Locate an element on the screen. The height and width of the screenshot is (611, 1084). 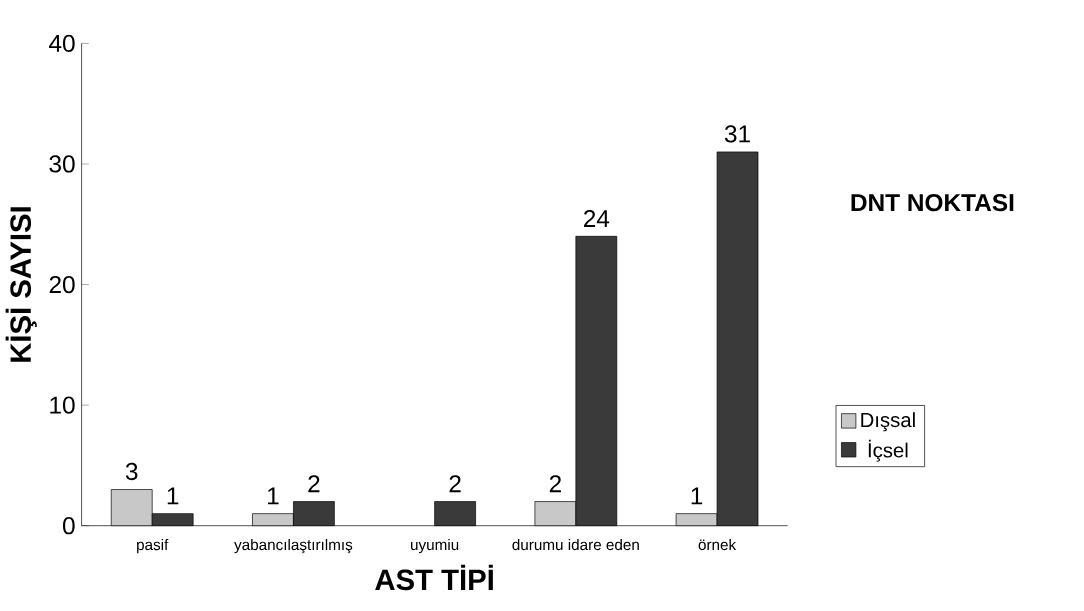
y-tick-label: 30 is located at coordinates (62, 164).